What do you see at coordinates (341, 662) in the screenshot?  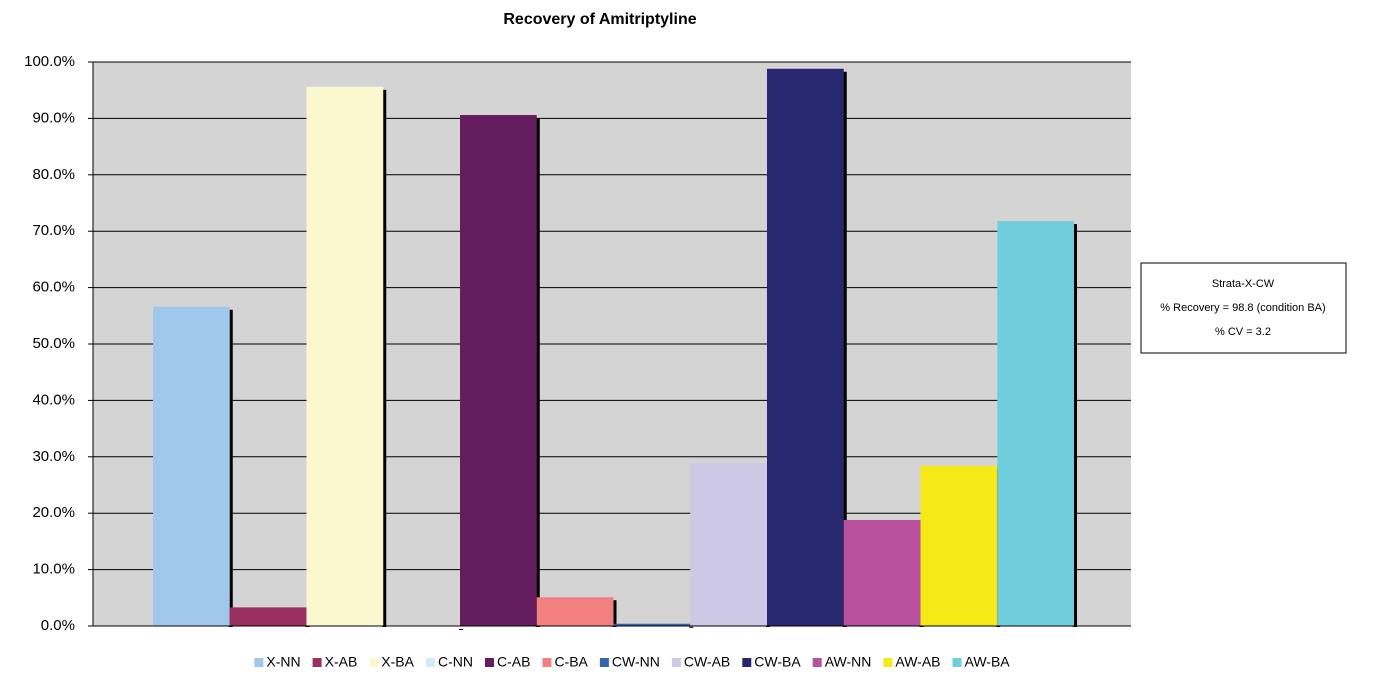 I see `legend-label: X-AB` at bounding box center [341, 662].